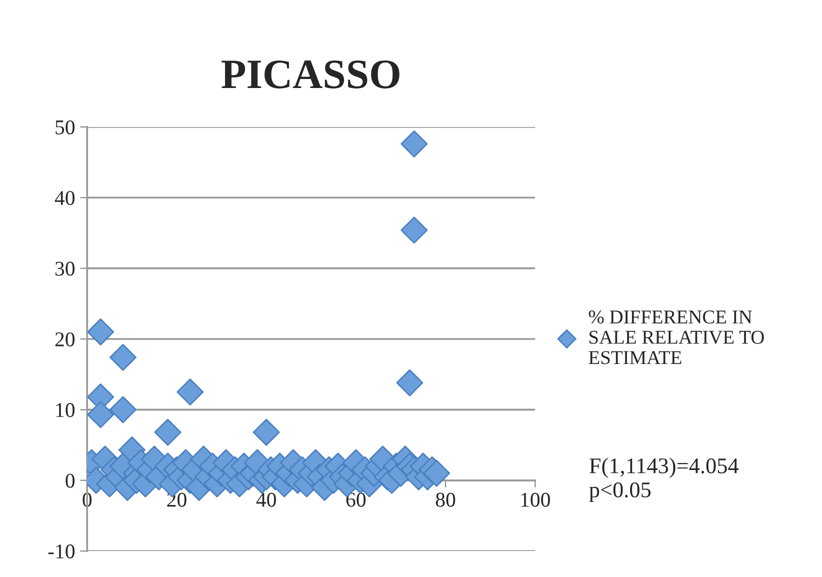 The width and height of the screenshot is (822, 577). I want to click on legend-label: % DIFFERENCE IN SALE RELATIVE TO ESTIMATE, so click(676, 337).